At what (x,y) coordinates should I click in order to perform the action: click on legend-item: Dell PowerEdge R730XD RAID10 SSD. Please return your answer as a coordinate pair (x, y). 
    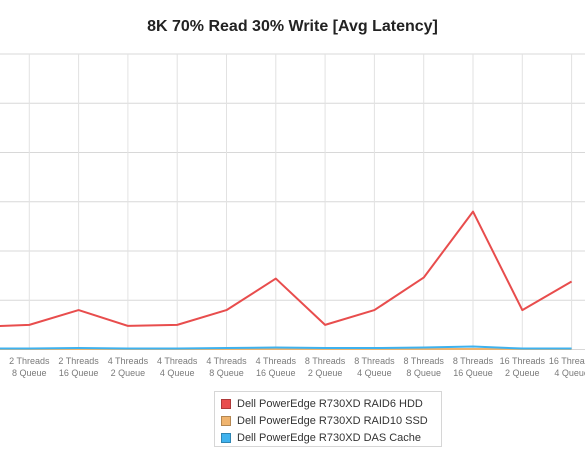
    Looking at the image, I should click on (331, 420).